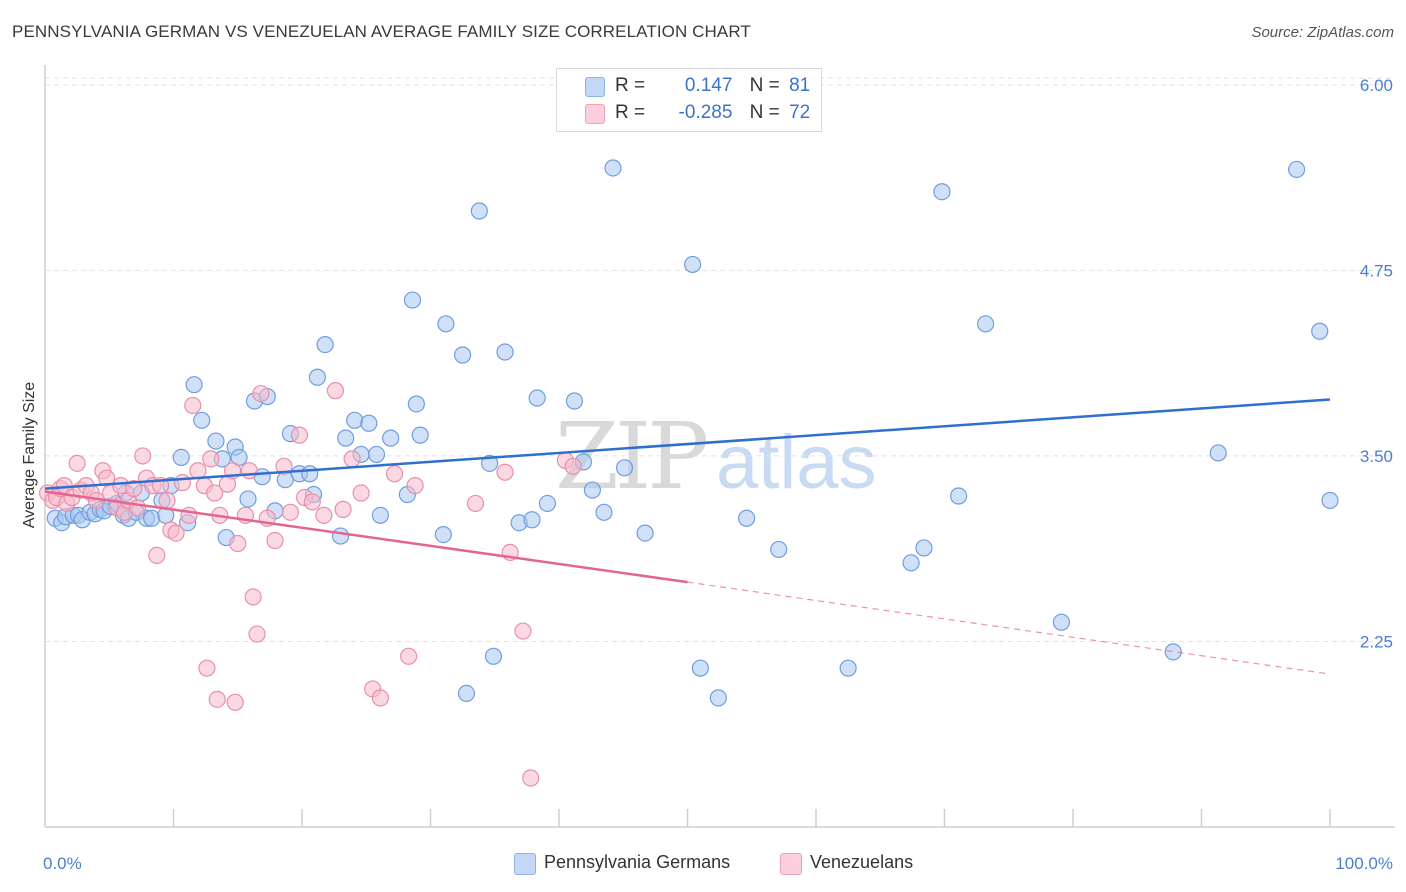  What do you see at coordinates (800, 112) in the screenshot?
I see `legend-n-value: 72` at bounding box center [800, 112].